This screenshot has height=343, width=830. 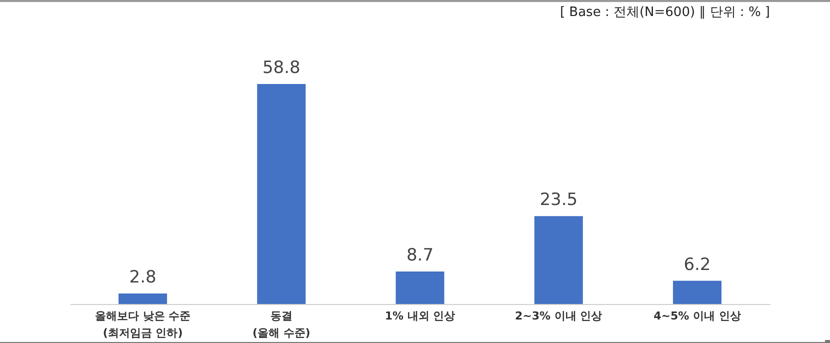 What do you see at coordinates (558, 316) in the screenshot?
I see `x-tick-label: 2~3% 이내 인상` at bounding box center [558, 316].